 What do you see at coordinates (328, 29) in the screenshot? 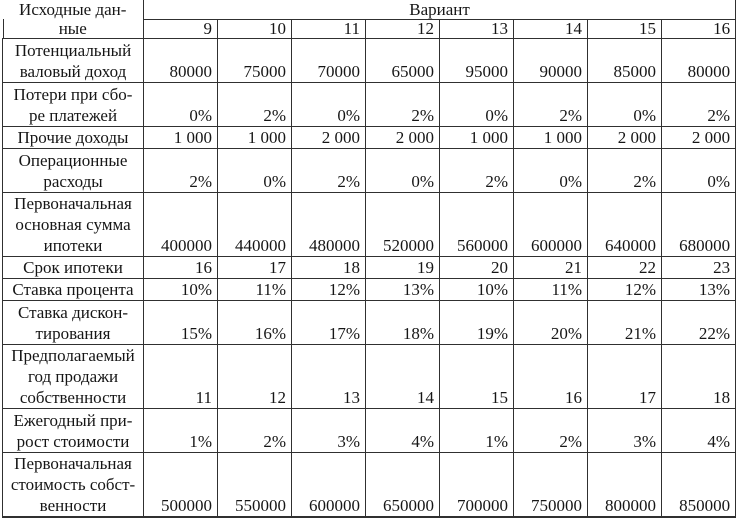
I see `variant-number: 11` at bounding box center [328, 29].